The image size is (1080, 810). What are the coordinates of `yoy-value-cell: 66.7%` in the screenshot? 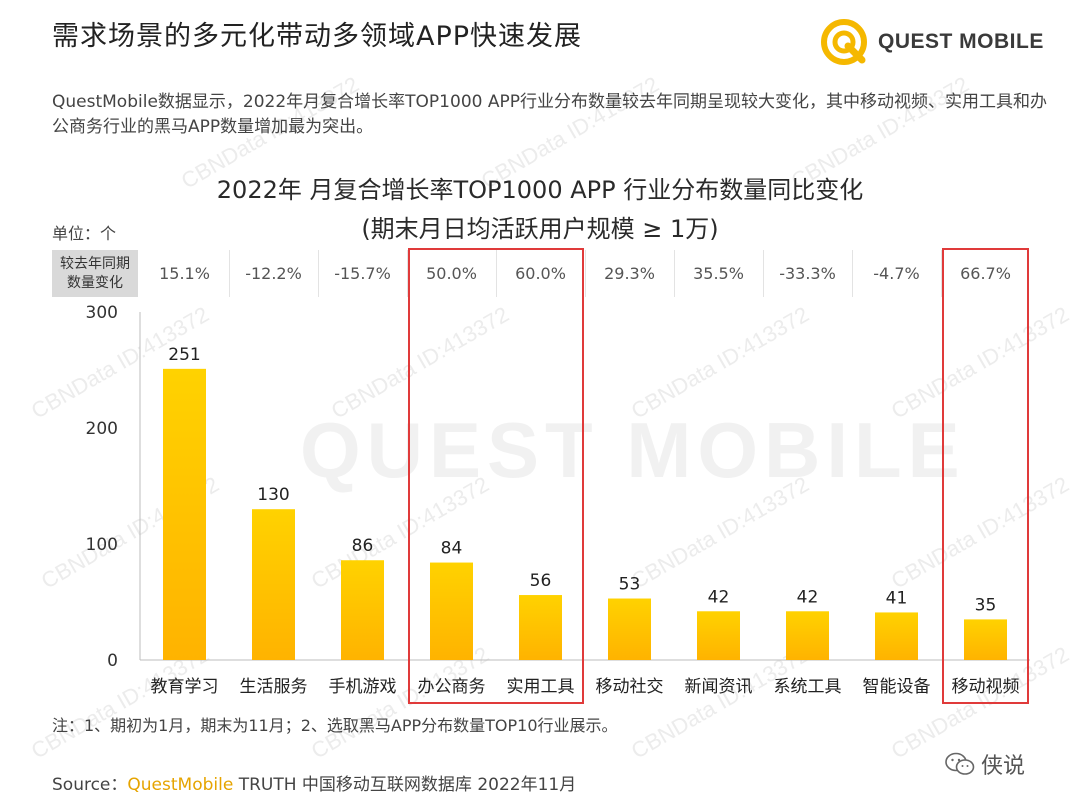 It's located at (985, 273).